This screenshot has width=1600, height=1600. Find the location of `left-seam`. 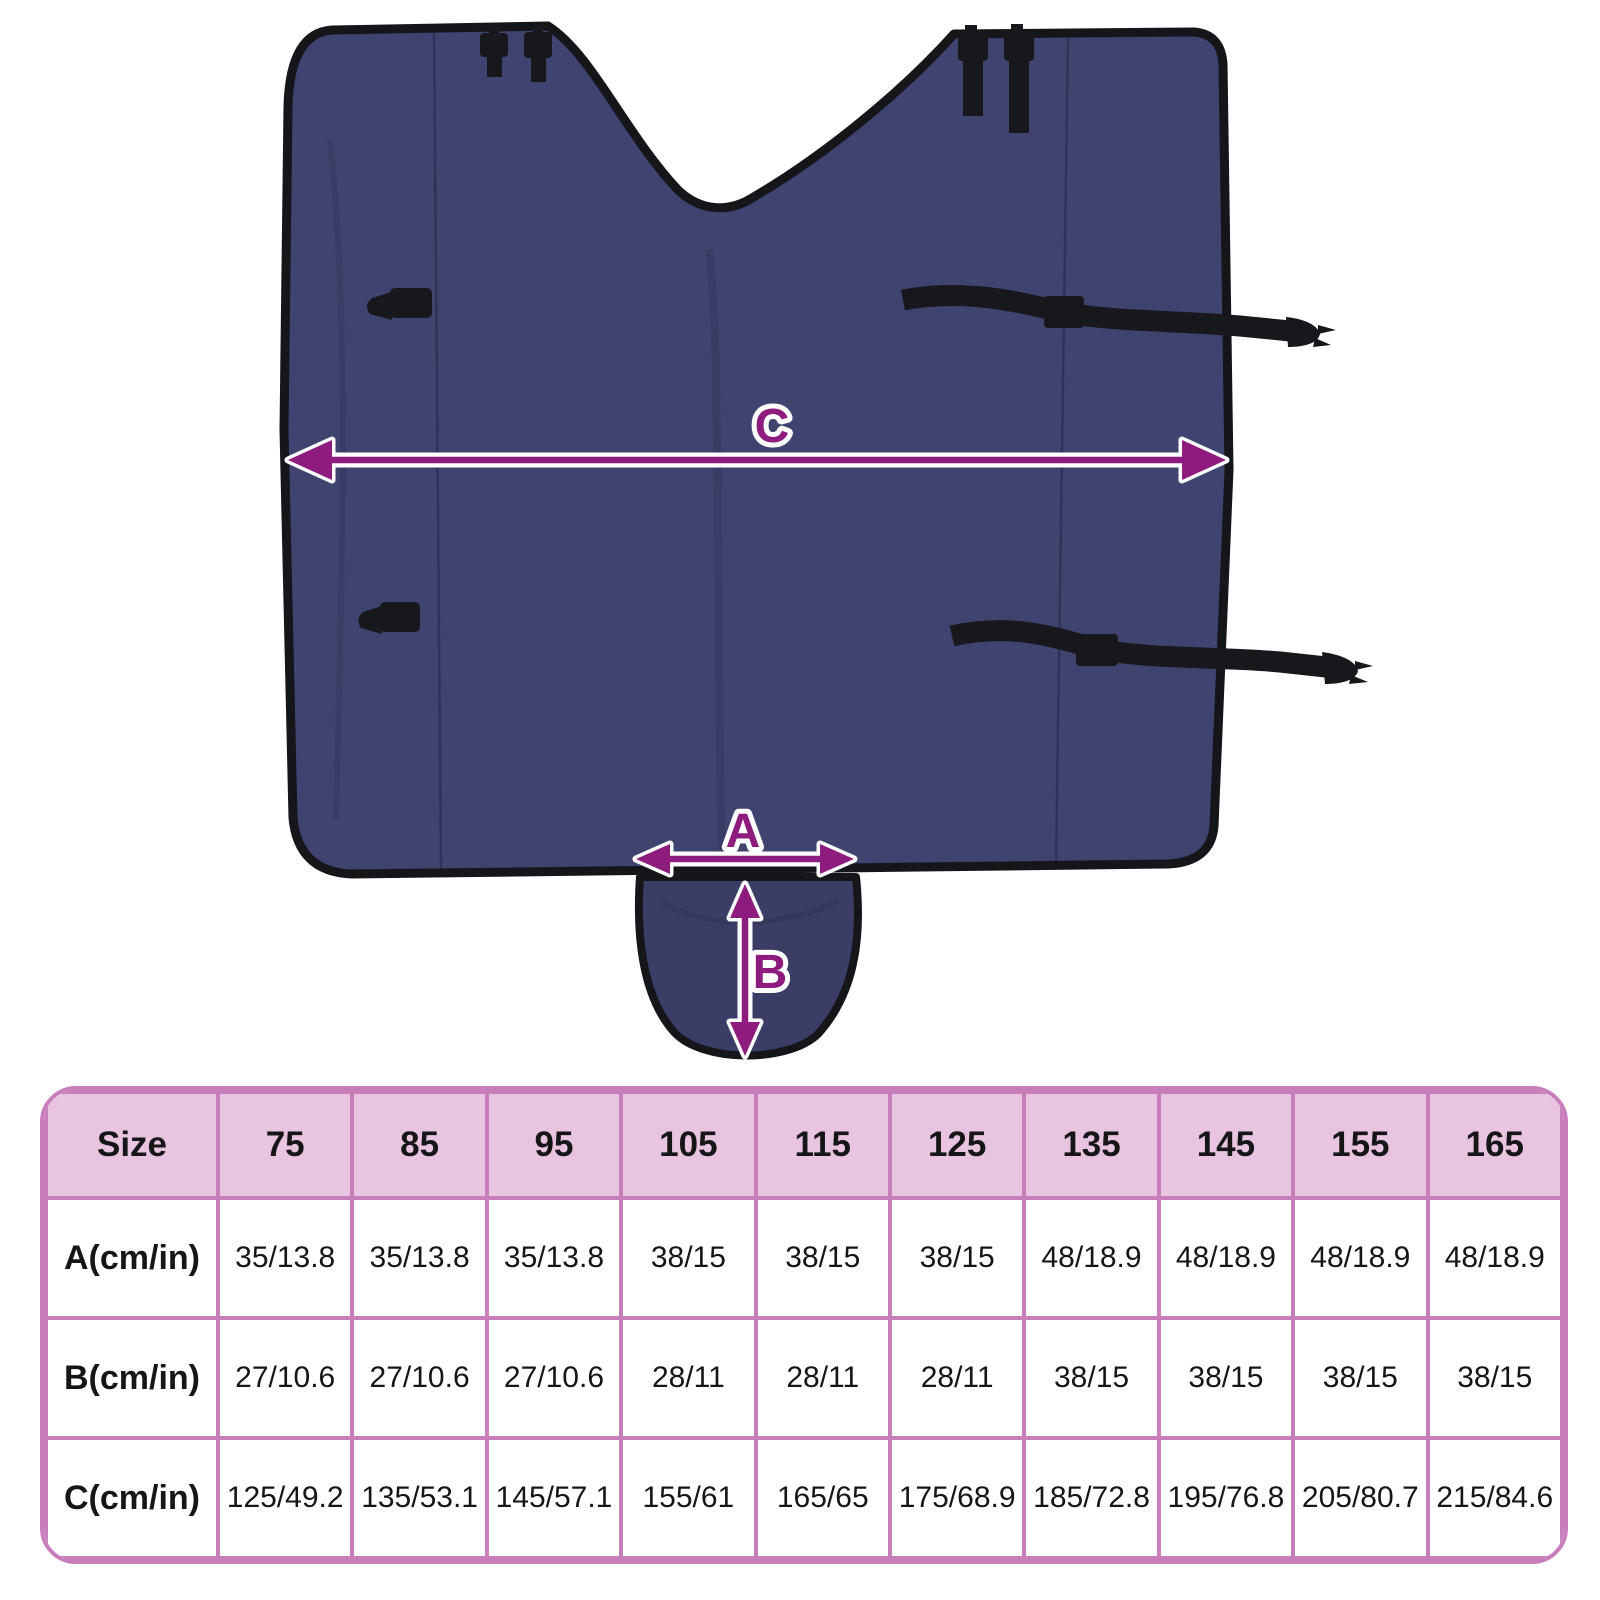

left-seam is located at coordinates (437, 451).